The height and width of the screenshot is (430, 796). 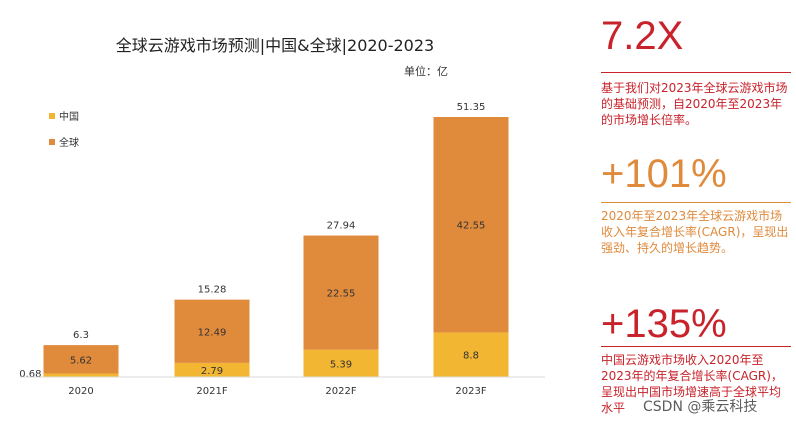 I want to click on bar-global-2022F, so click(x=341, y=292).